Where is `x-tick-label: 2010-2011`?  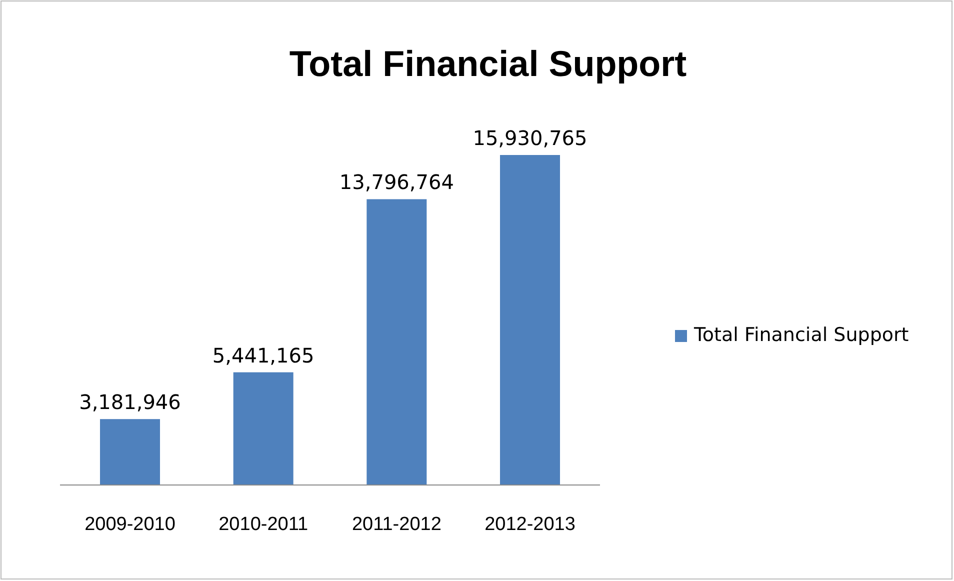
x-tick-label: 2010-2011 is located at coordinates (263, 524).